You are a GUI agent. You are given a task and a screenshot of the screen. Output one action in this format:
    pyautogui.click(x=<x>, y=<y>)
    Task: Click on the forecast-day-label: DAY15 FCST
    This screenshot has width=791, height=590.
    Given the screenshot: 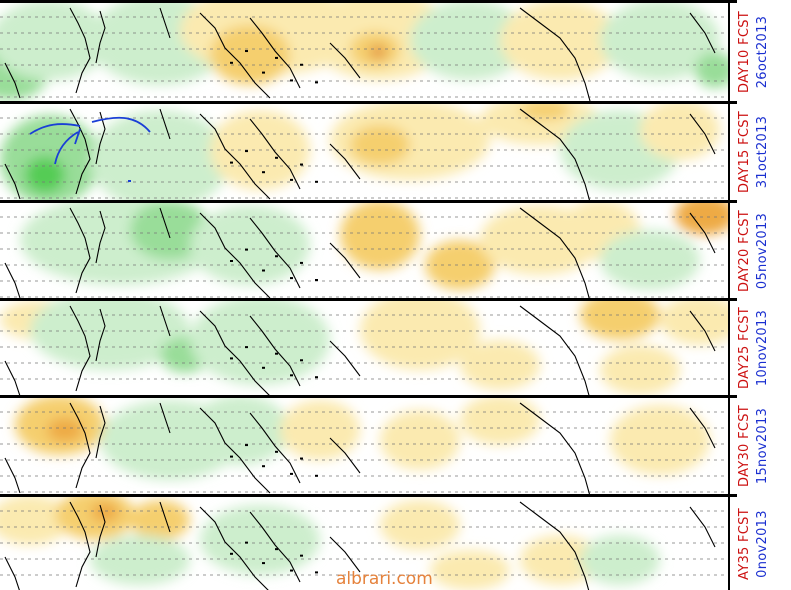 What is the action you would take?
    pyautogui.click(x=744, y=152)
    